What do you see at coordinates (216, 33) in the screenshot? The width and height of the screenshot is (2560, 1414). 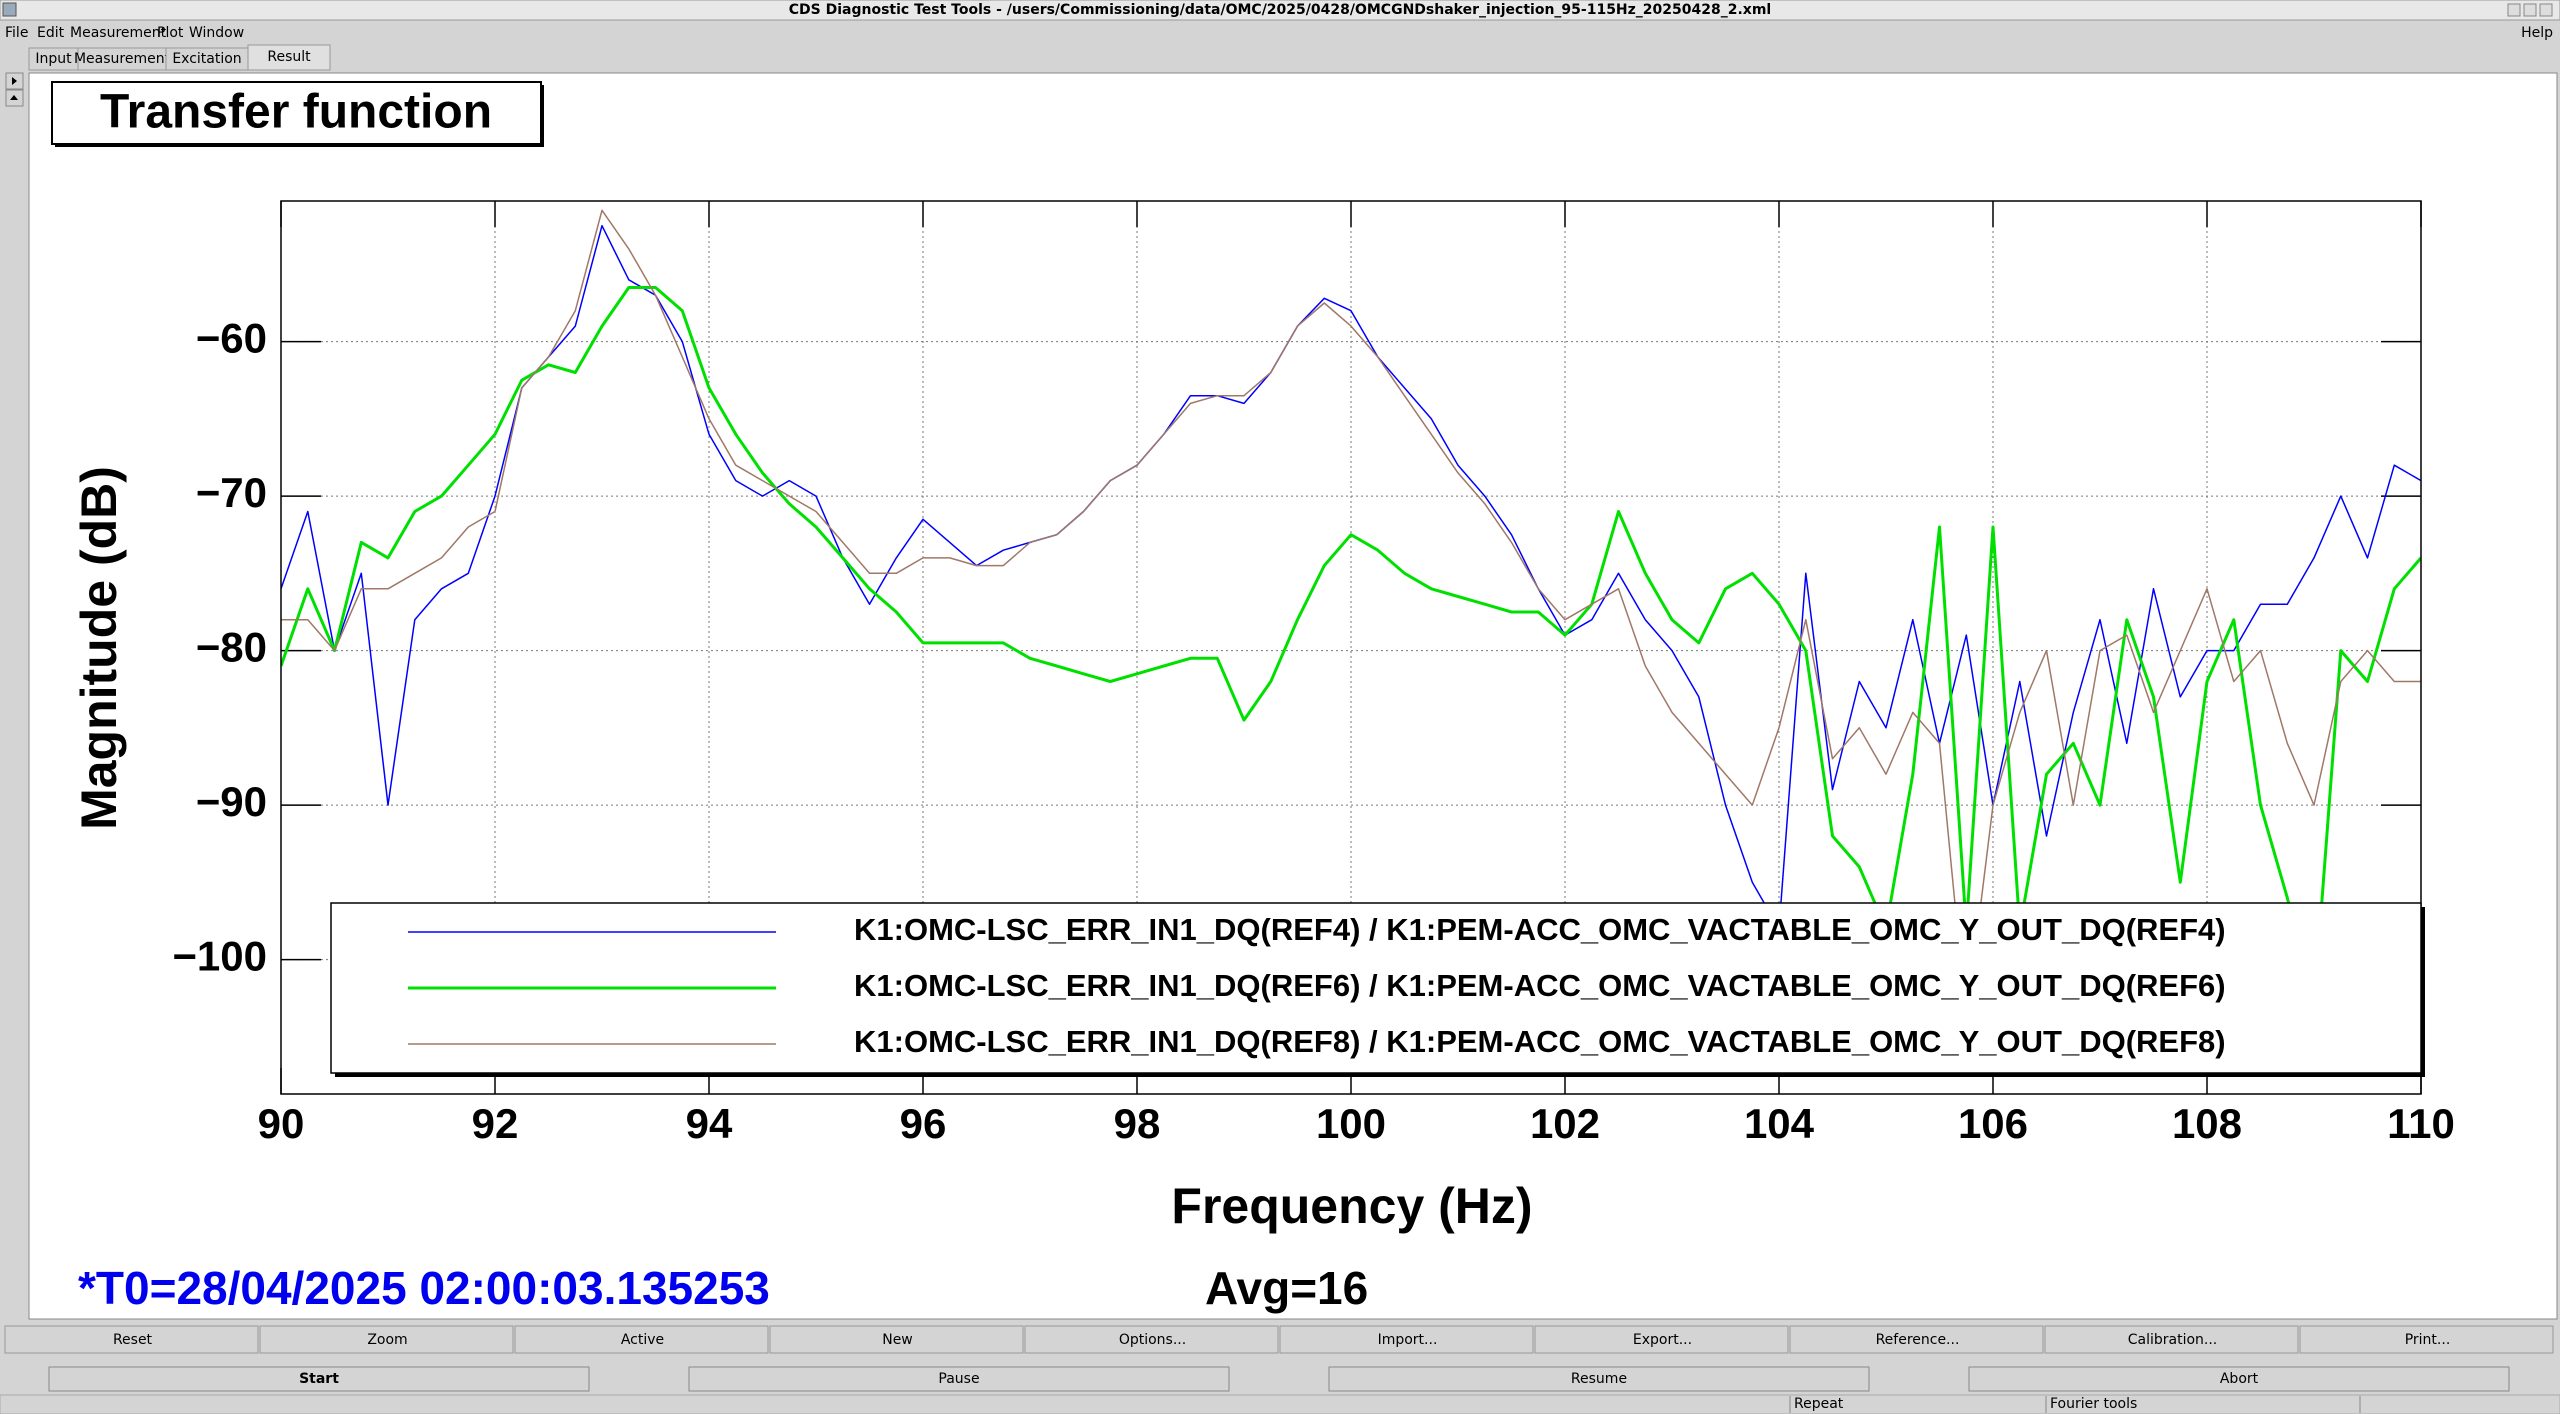 I see `menu-item: Window` at bounding box center [216, 33].